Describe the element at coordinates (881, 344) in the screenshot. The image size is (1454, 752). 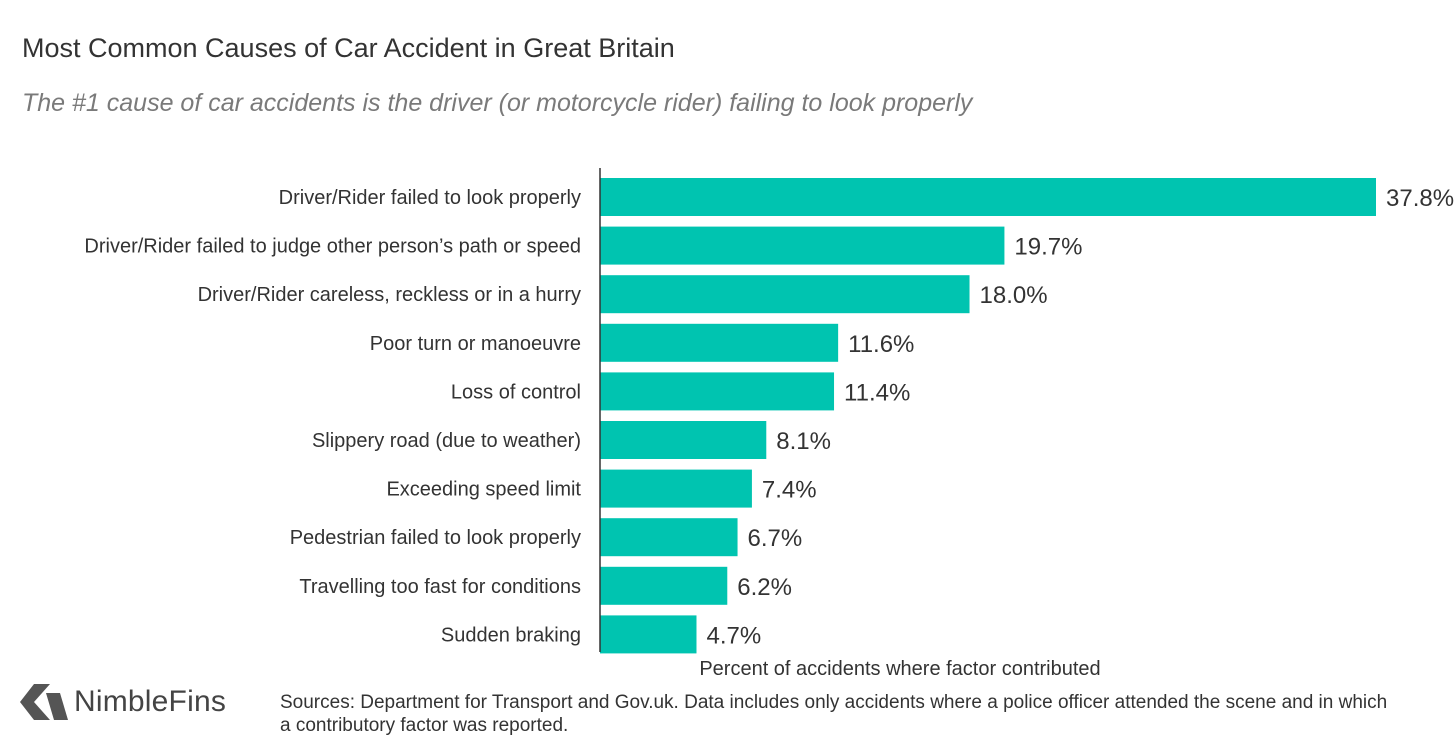
I see `value-label: 11.6%` at that location.